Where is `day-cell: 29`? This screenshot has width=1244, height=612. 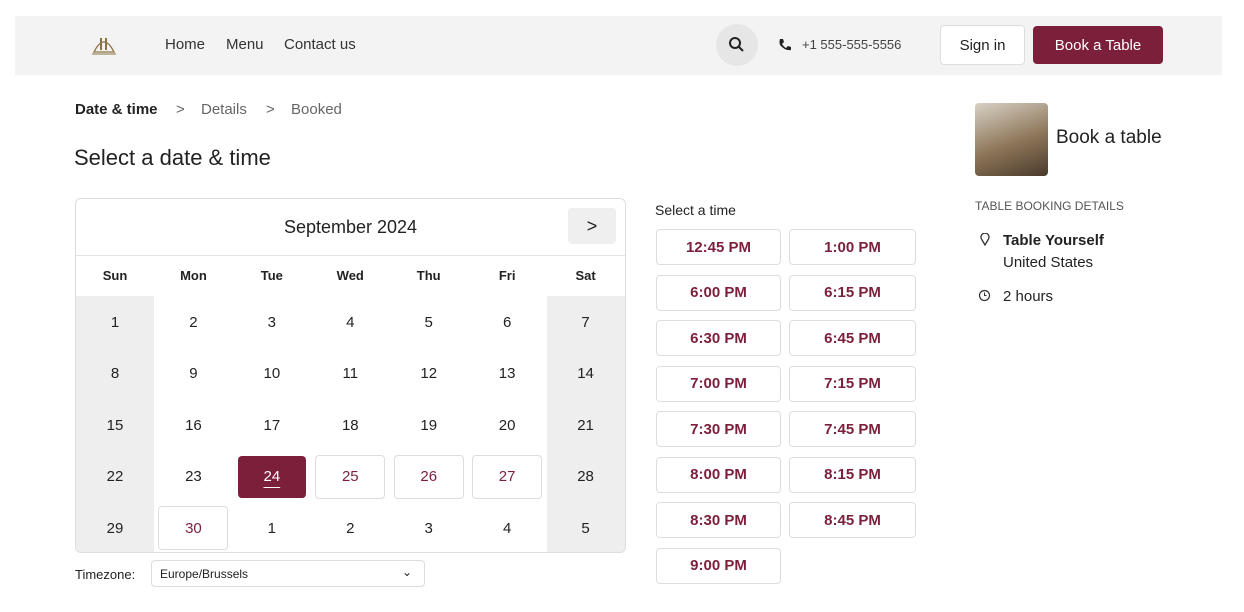
day-cell: 29 is located at coordinates (115, 528).